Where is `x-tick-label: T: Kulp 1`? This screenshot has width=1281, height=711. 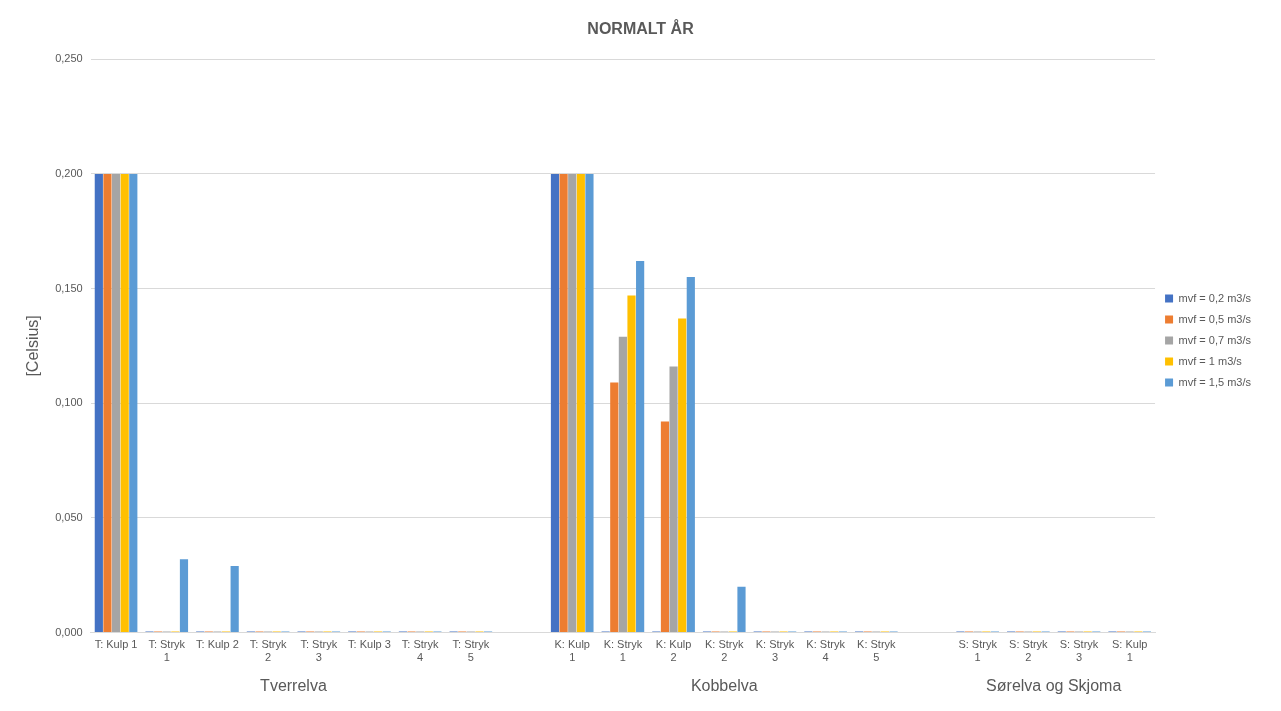 x-tick-label: T: Kulp 1 is located at coordinates (116, 644).